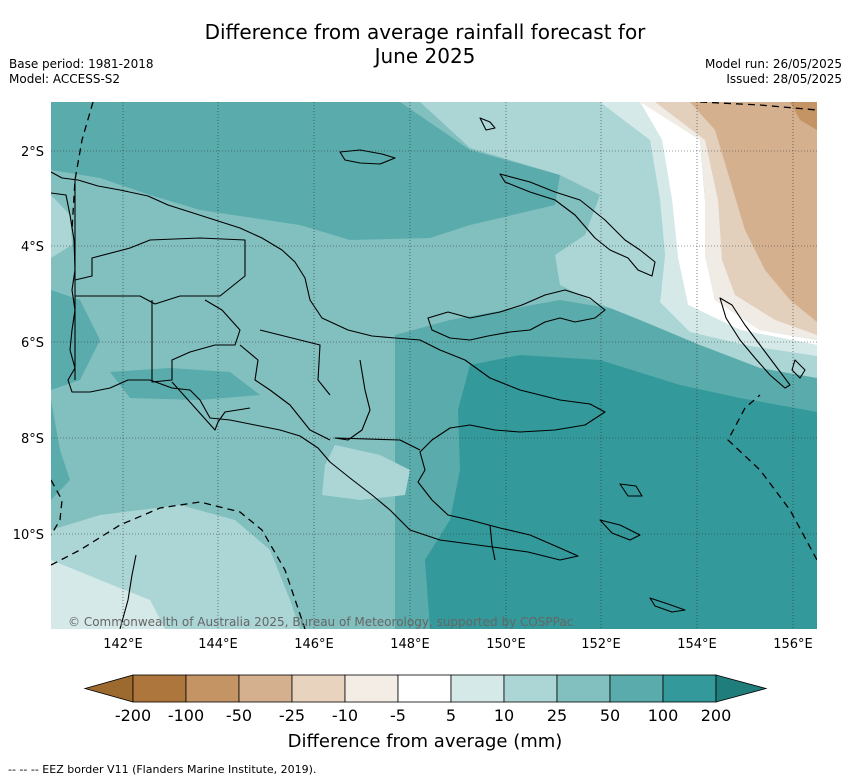  Describe the element at coordinates (32, 152) in the screenshot. I see `lat-label-2s: 2°S` at that location.